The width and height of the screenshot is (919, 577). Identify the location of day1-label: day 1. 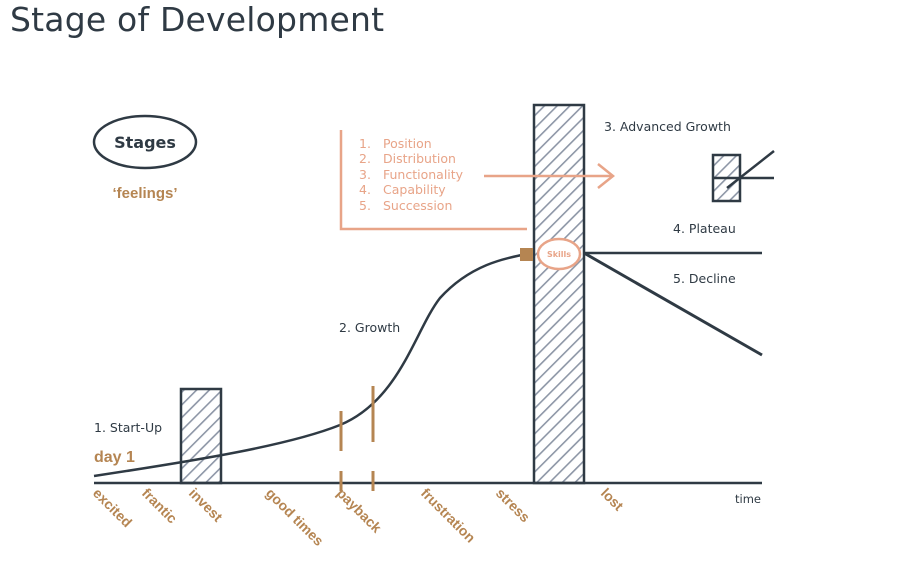
(114, 457).